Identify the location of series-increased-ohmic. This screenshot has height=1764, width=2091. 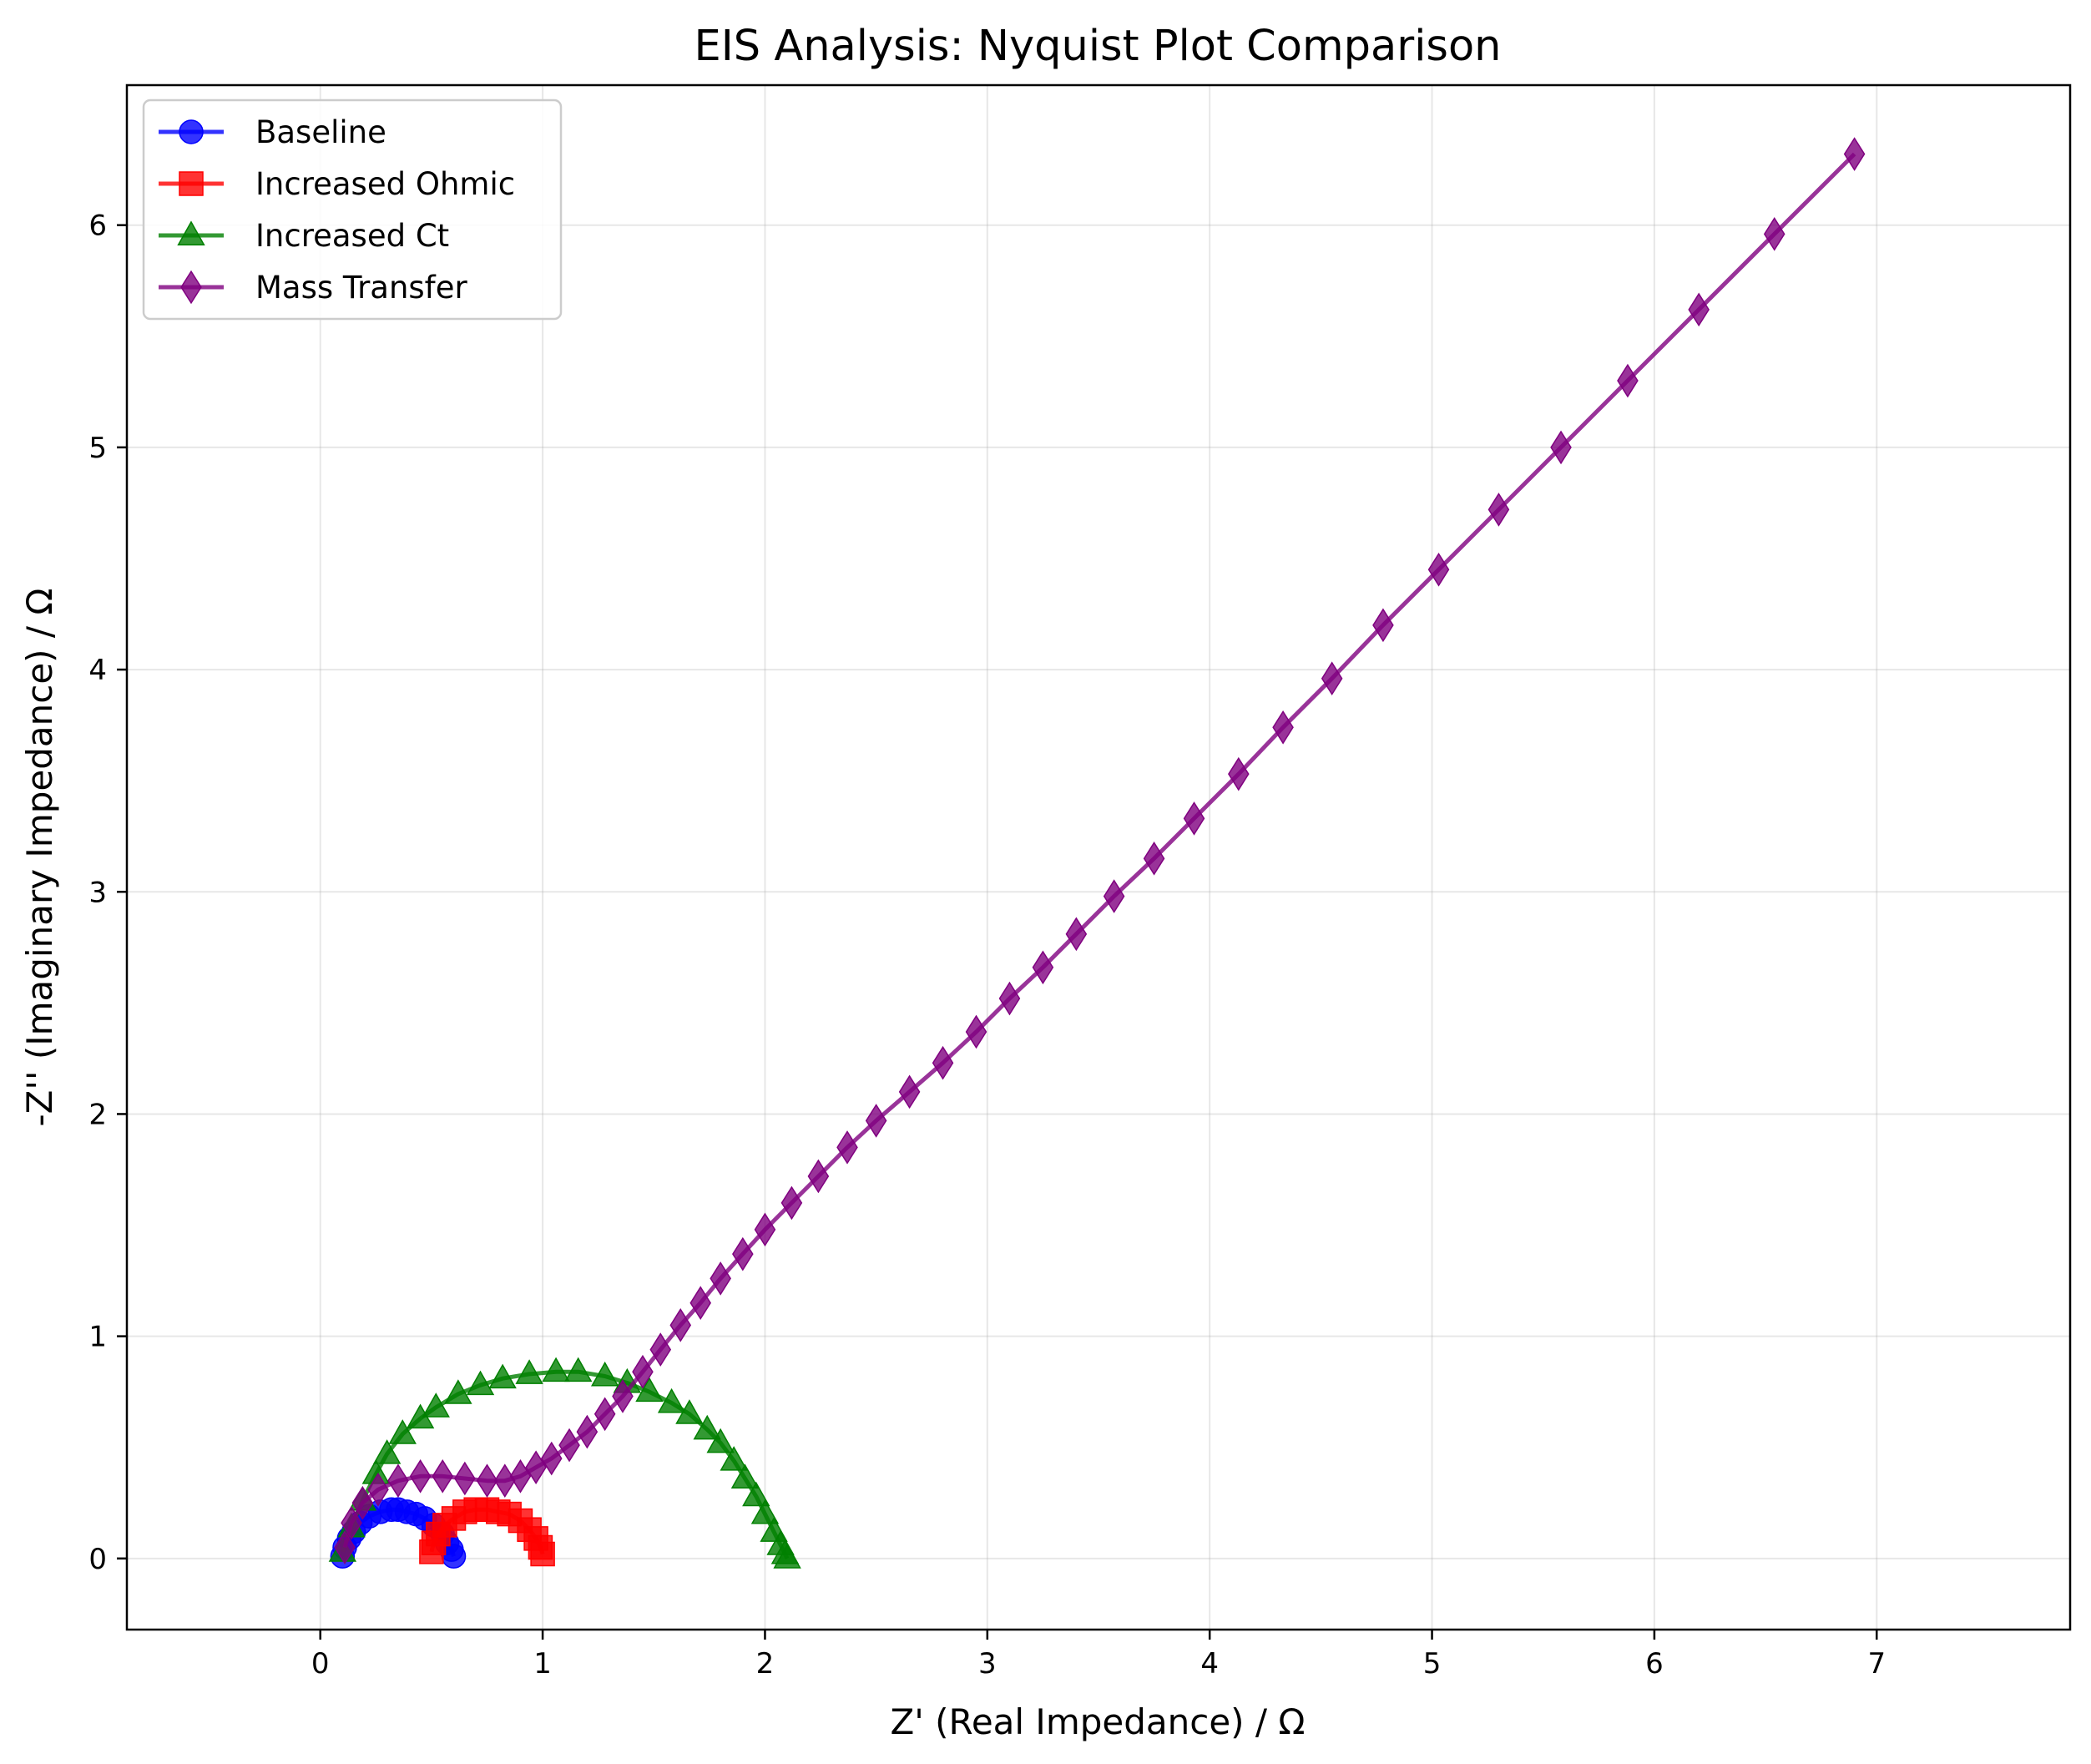
(487, 1532).